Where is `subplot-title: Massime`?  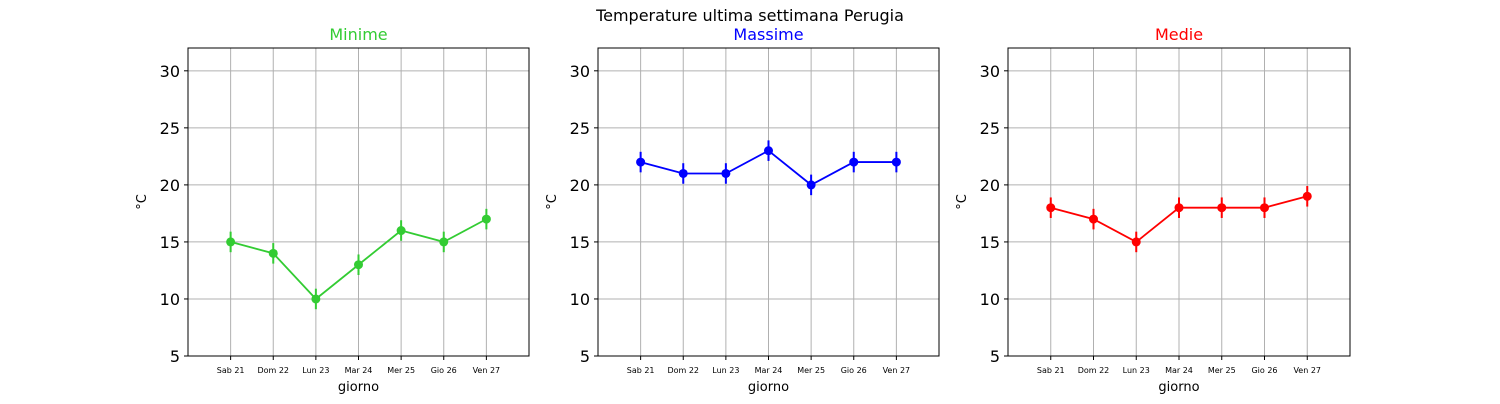
subplot-title: Massime is located at coordinates (768, 34).